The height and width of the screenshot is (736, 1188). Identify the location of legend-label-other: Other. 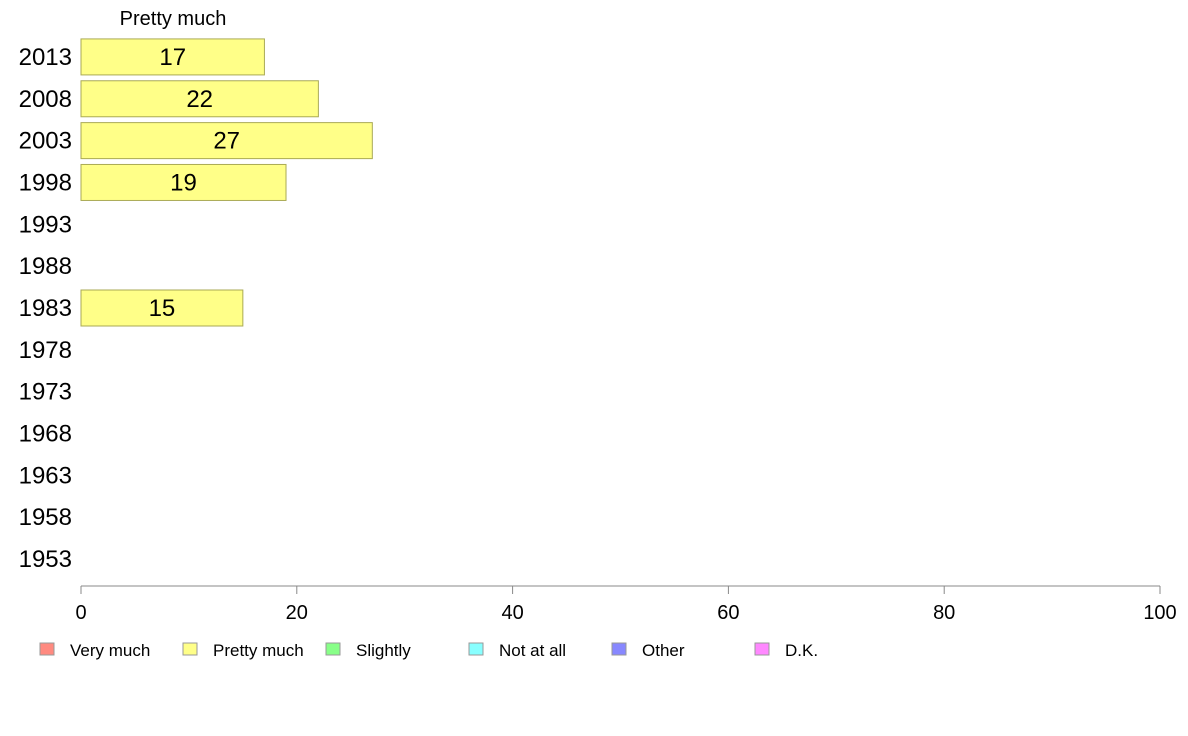
(663, 650).